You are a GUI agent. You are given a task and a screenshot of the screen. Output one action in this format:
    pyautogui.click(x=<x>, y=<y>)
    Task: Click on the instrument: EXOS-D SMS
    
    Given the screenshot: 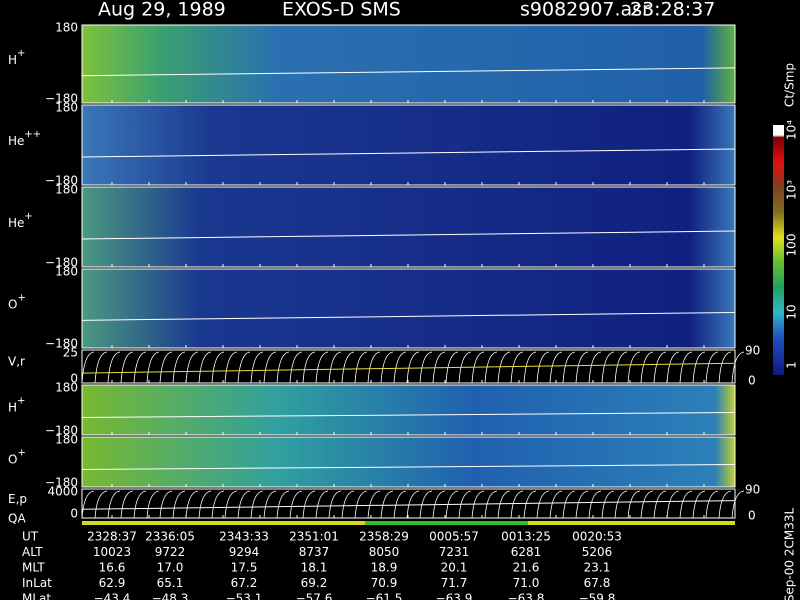 What is the action you would take?
    pyautogui.click(x=341, y=10)
    